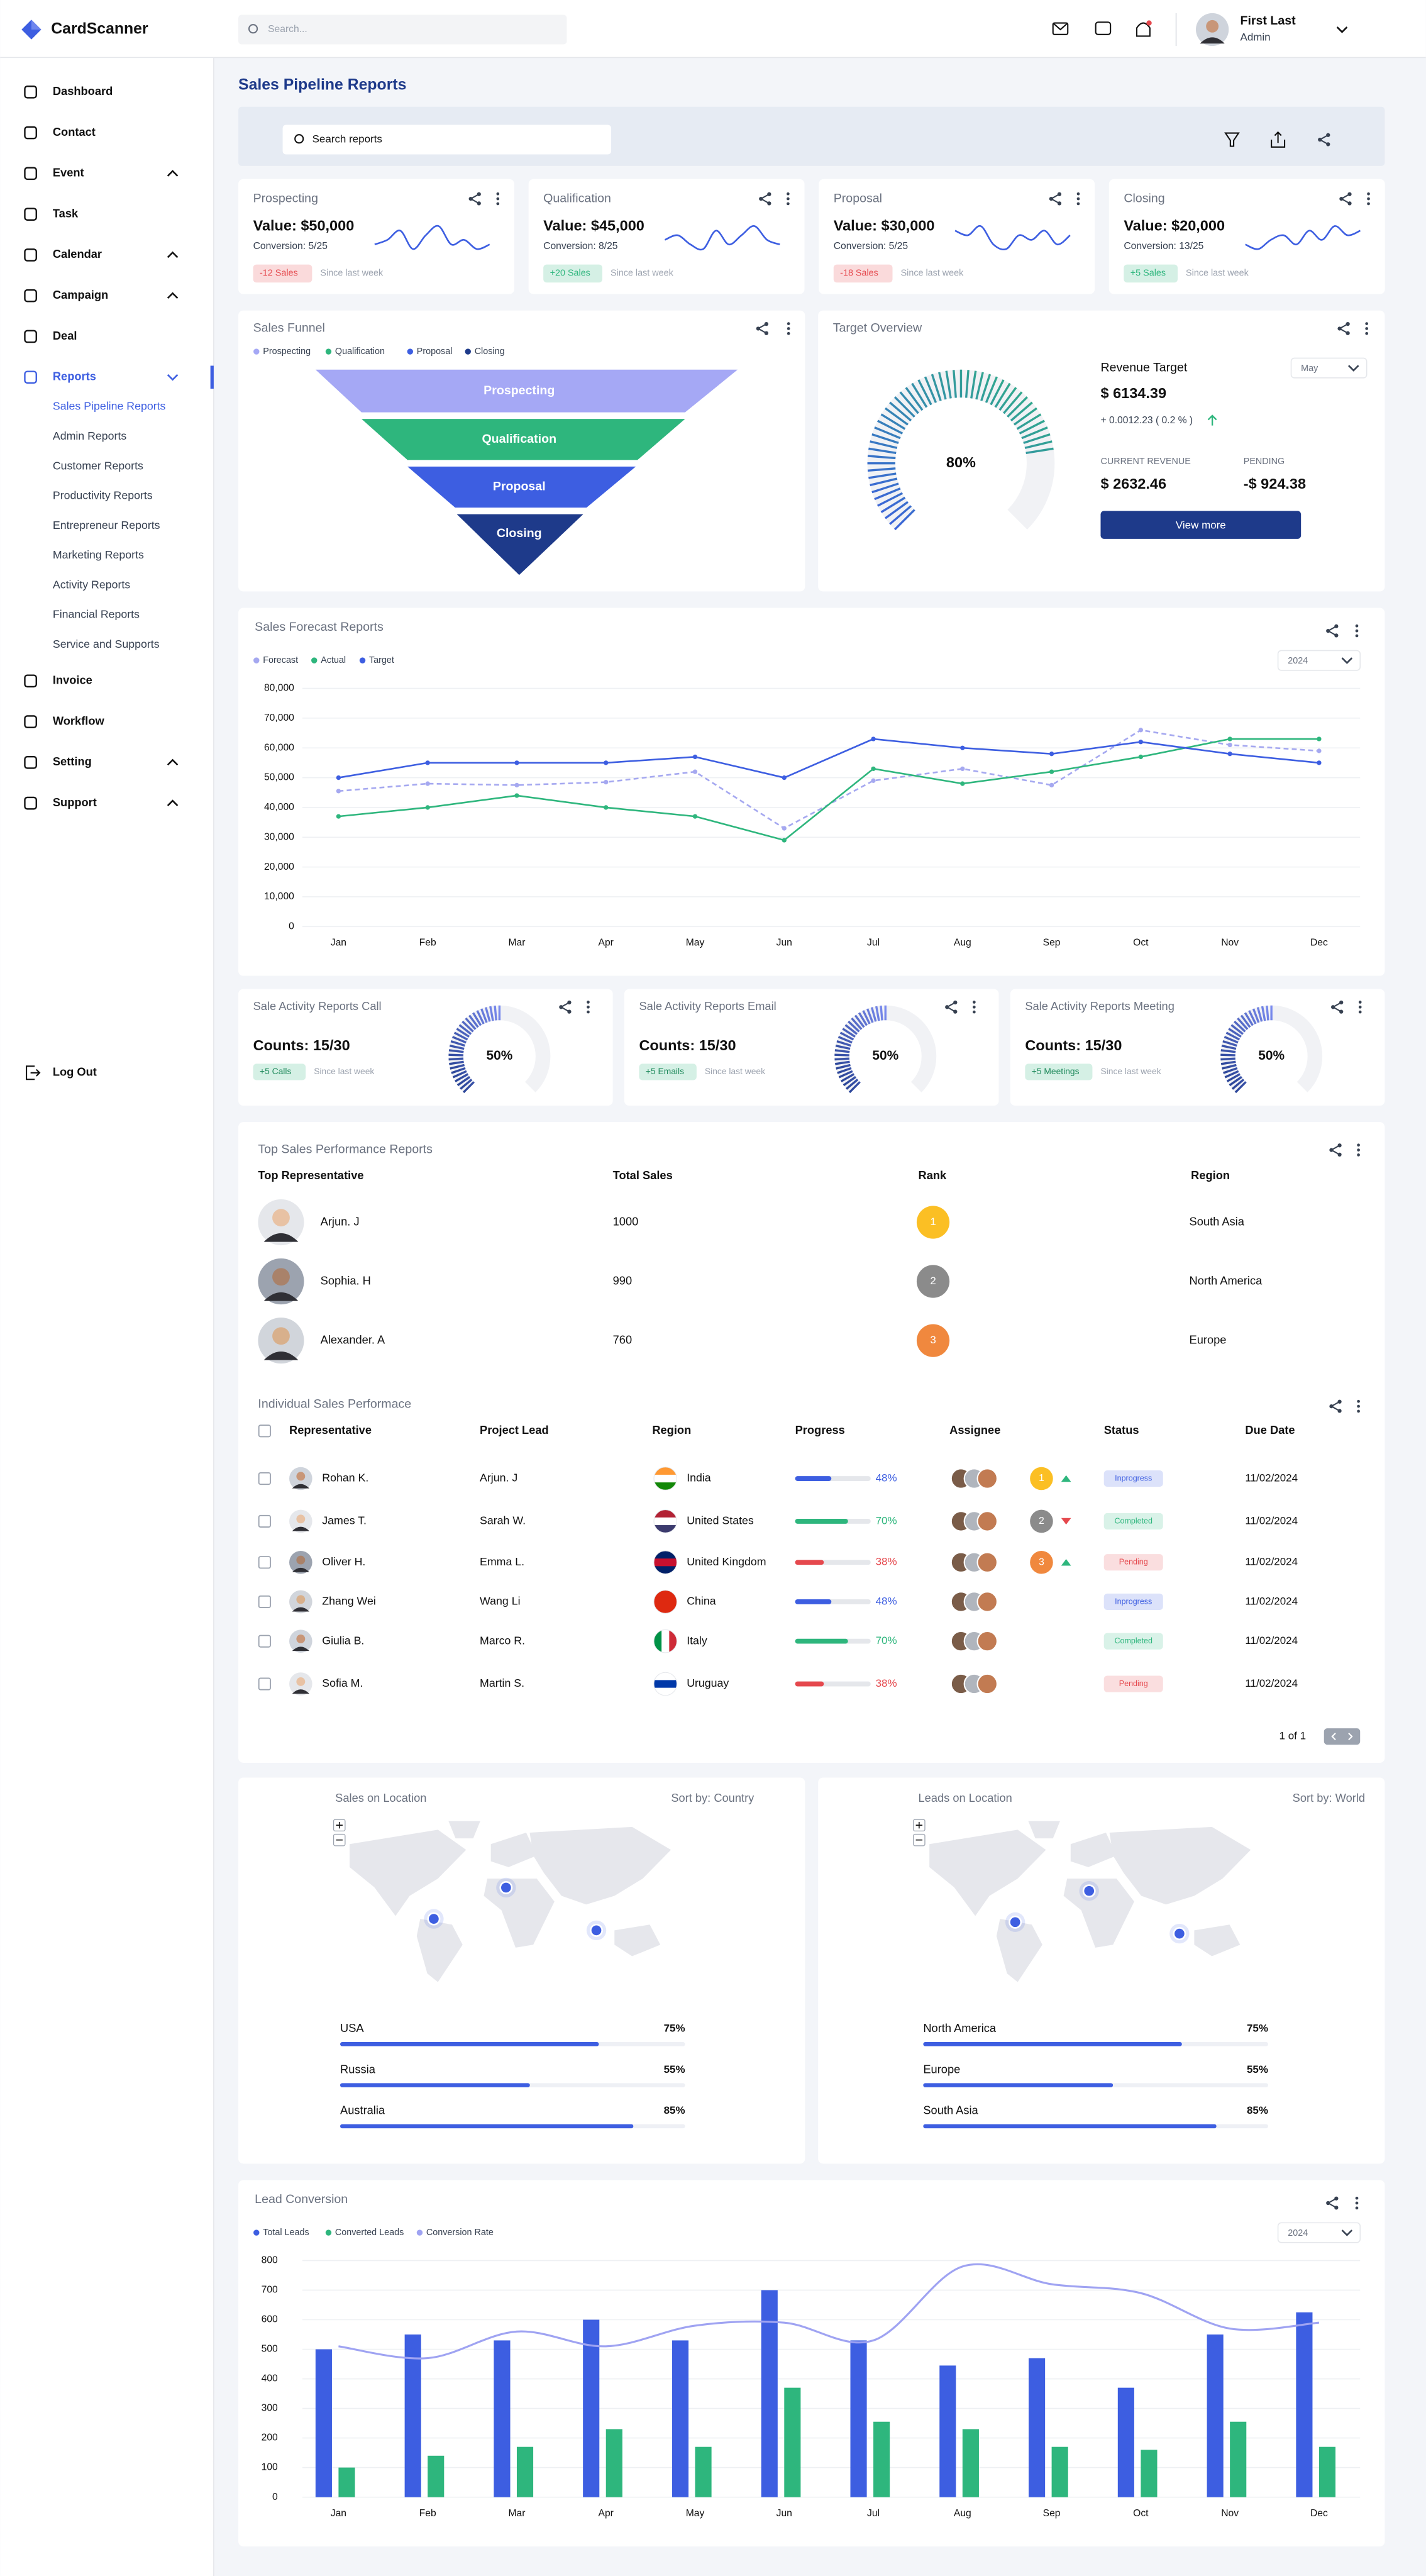 This screenshot has width=1426, height=2576. Describe the element at coordinates (962, 2513) in the screenshot. I see `x-tick-label: Aug` at that location.